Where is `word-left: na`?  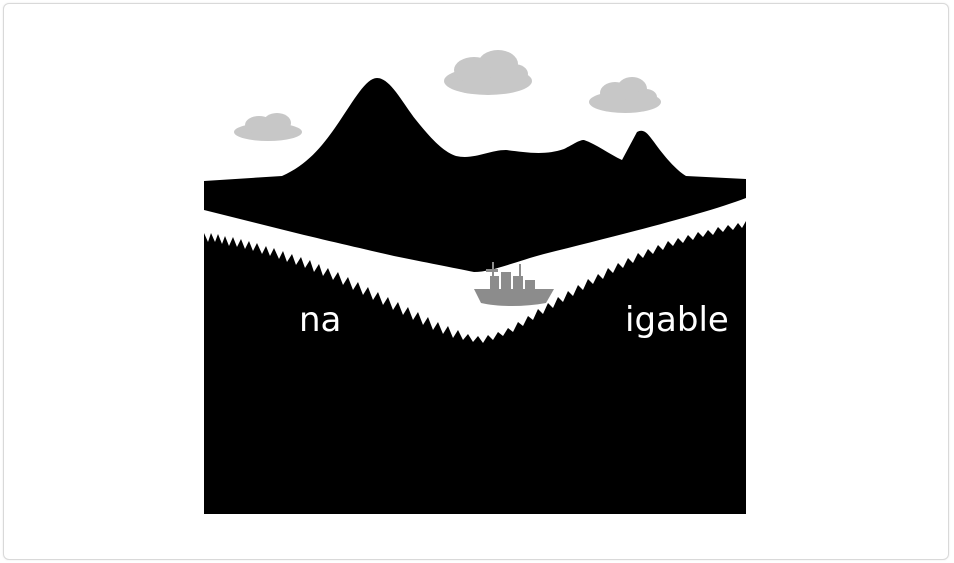 word-left: na is located at coordinates (320, 320).